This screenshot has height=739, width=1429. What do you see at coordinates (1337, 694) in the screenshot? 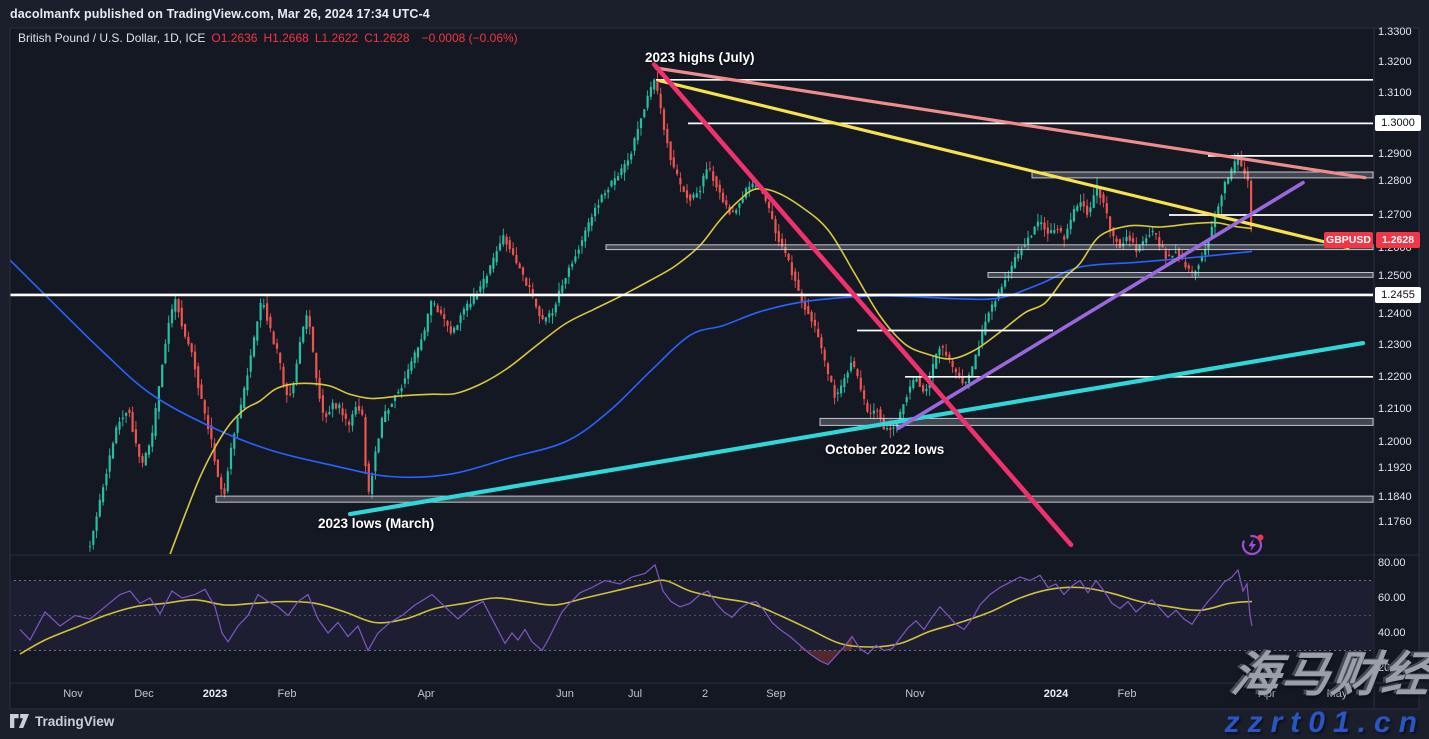
I see `time-tick-May: May` at bounding box center [1337, 694].